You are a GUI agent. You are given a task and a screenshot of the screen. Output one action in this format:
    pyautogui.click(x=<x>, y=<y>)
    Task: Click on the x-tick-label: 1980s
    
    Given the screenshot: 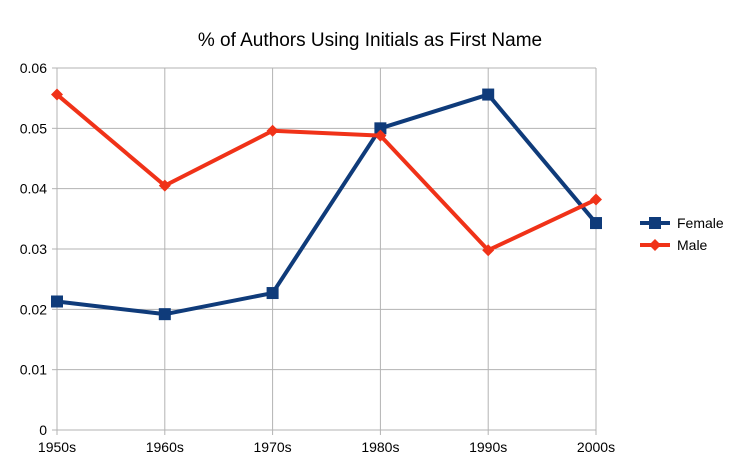 What is the action you would take?
    pyautogui.click(x=380, y=447)
    